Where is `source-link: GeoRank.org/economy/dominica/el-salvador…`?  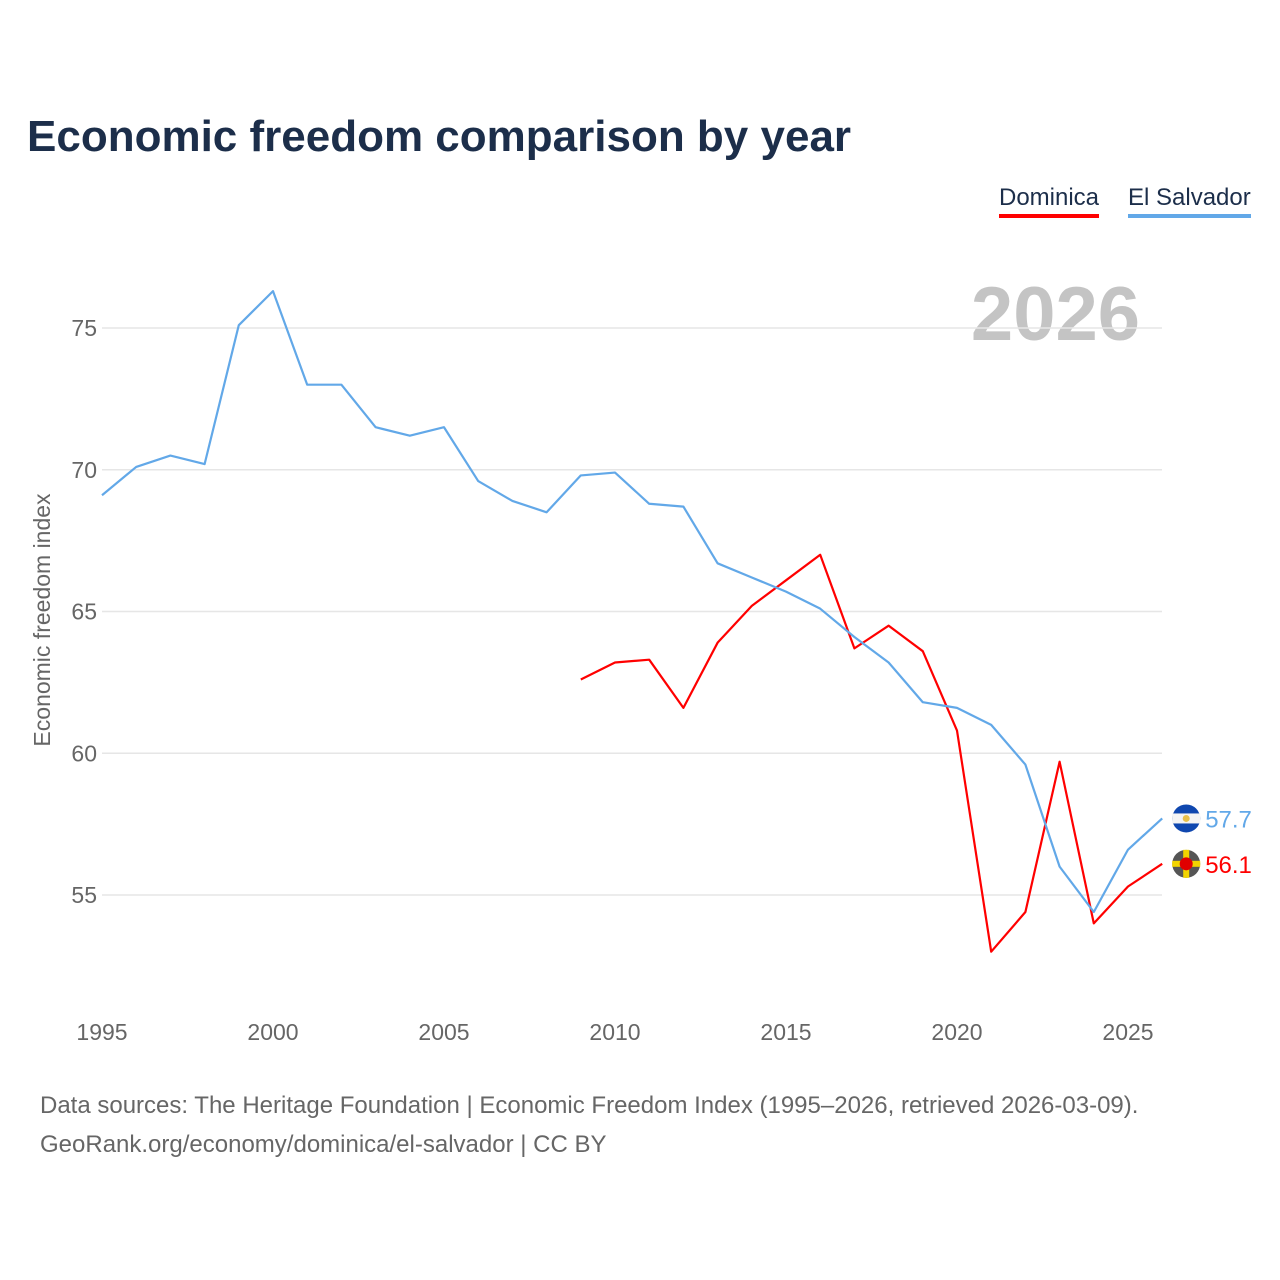
source-link: GeoRank.org/economy/dominica/el-salvador… is located at coordinates (323, 1144).